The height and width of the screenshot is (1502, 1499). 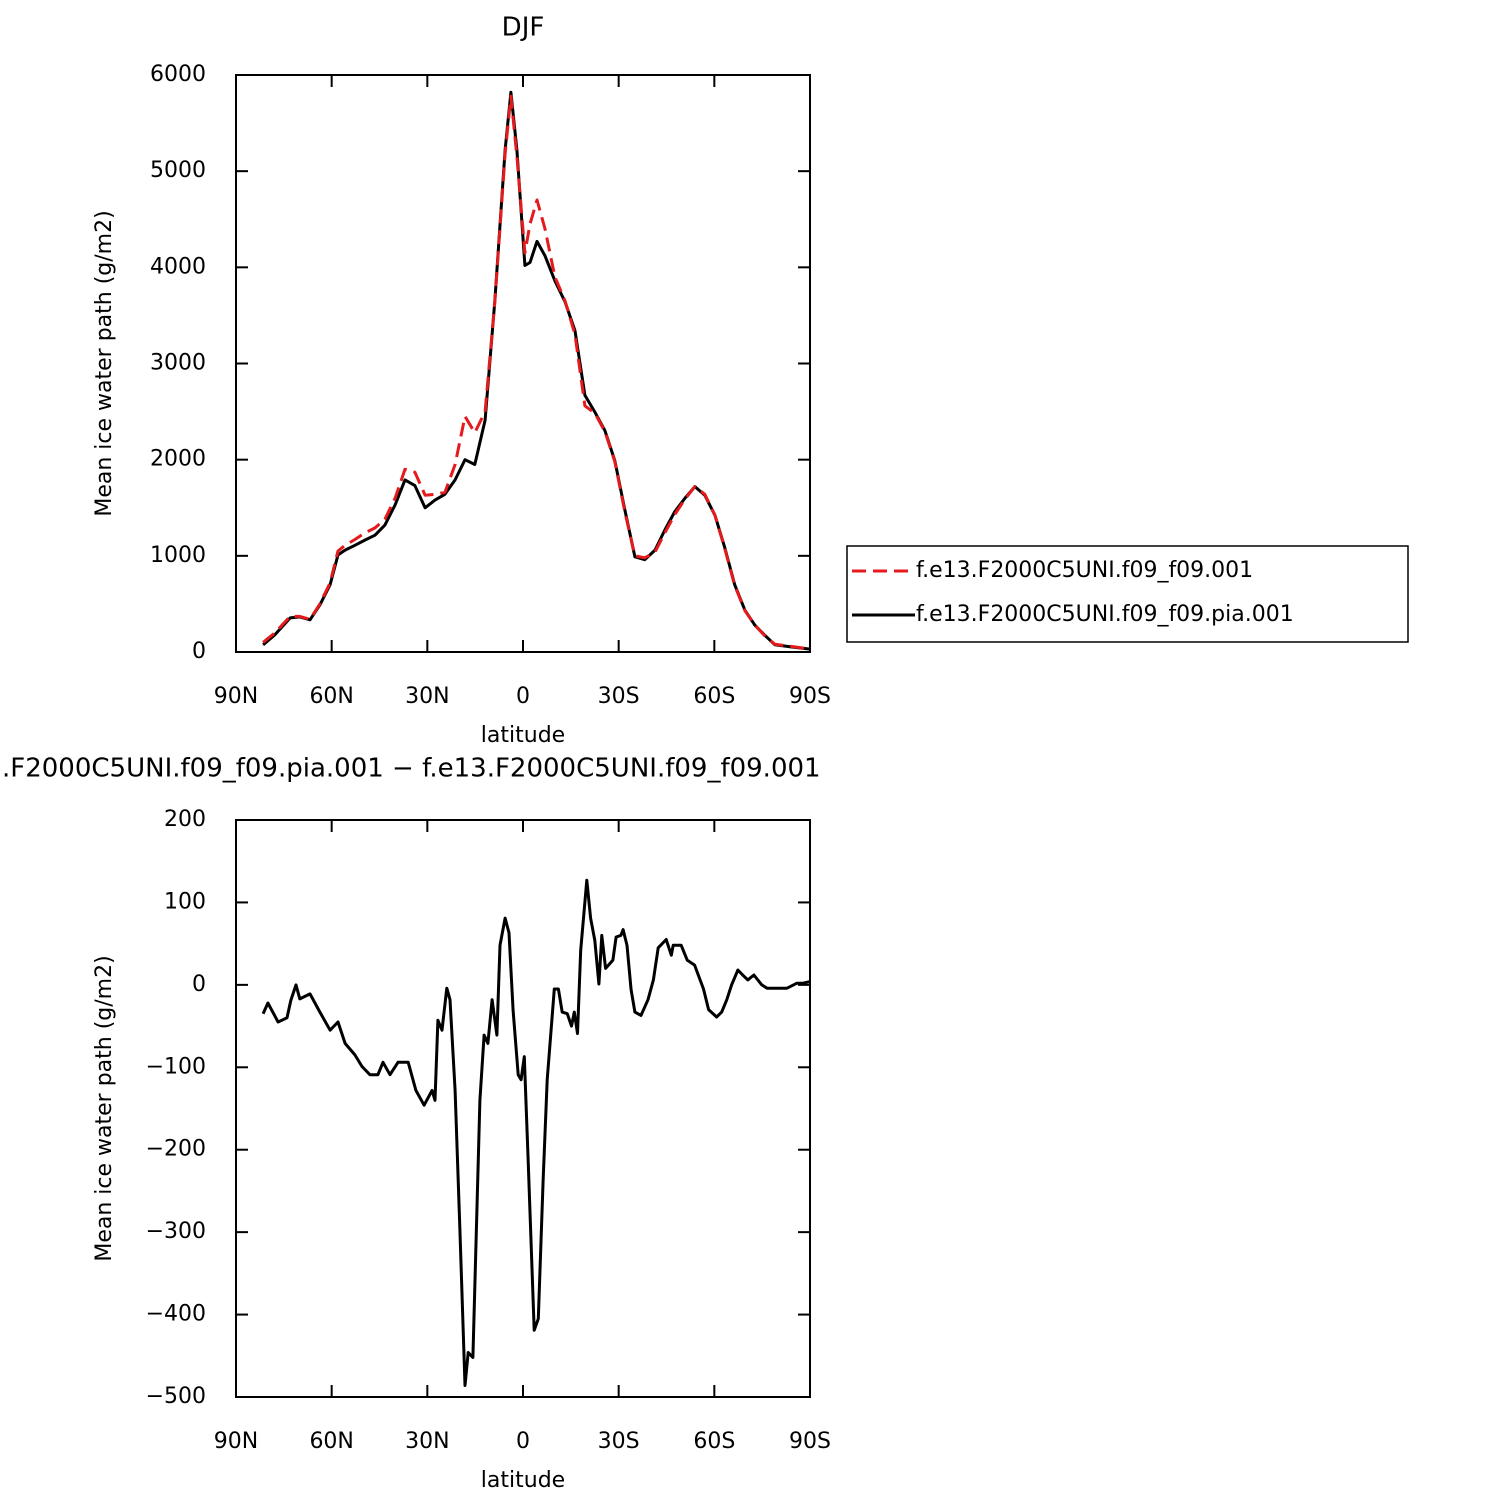 What do you see at coordinates (176, 1149) in the screenshot?
I see `y-tick-label: −200` at bounding box center [176, 1149].